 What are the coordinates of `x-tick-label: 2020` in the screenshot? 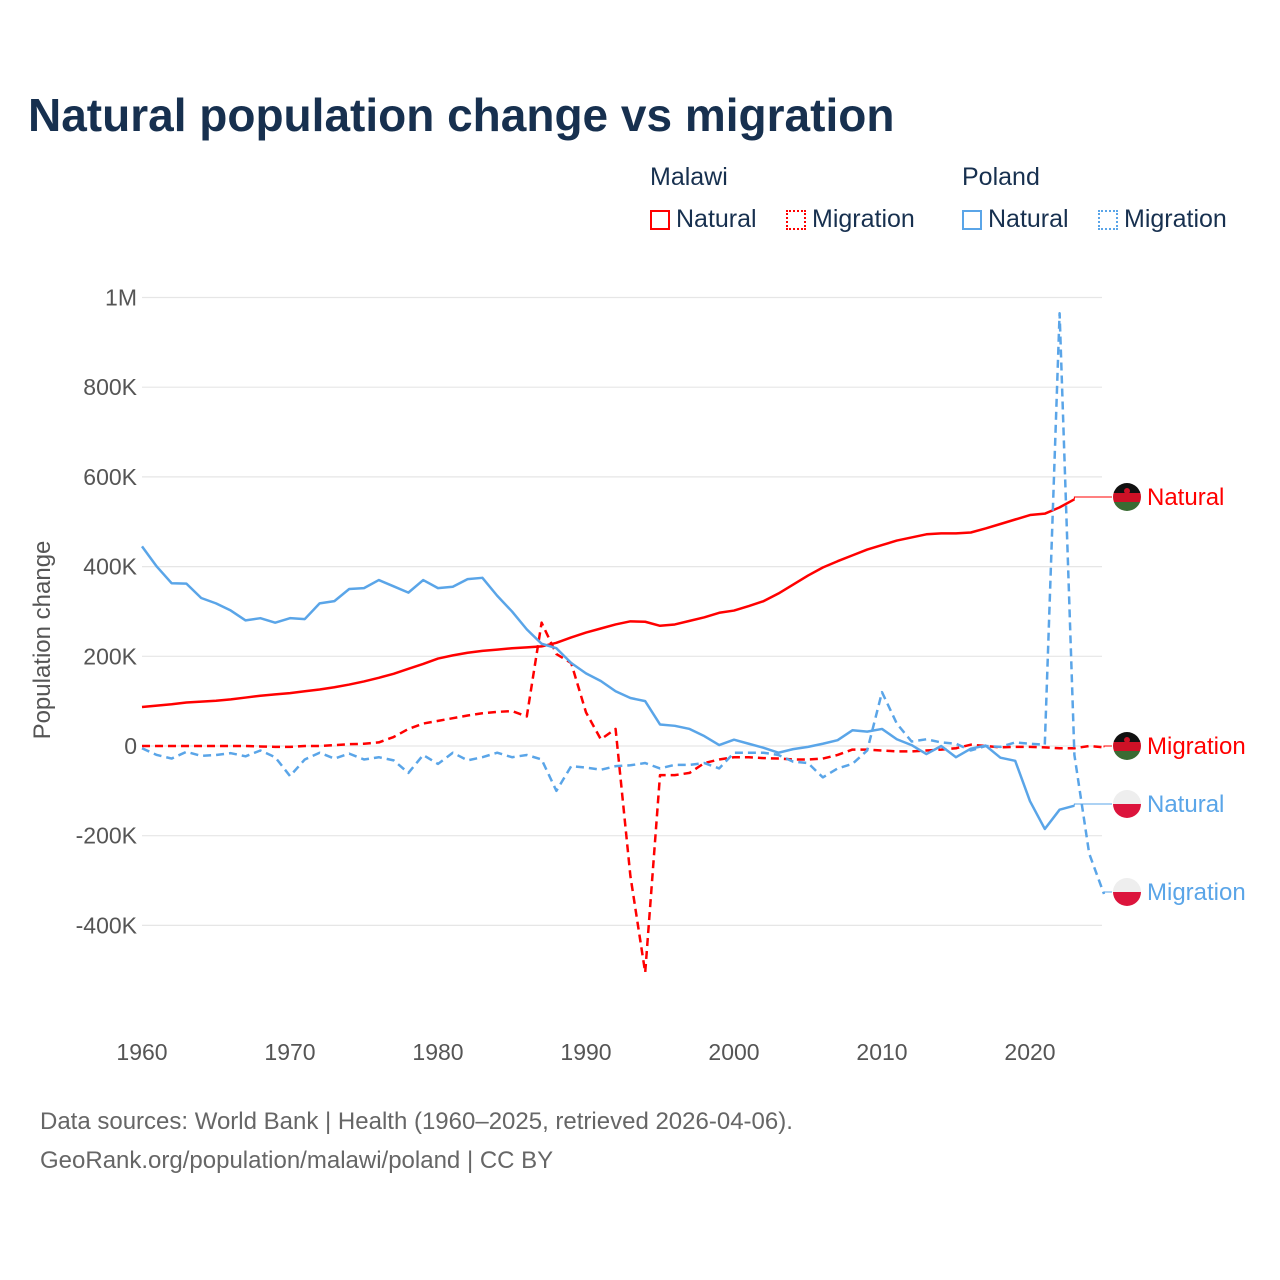 It's located at (1029, 1052).